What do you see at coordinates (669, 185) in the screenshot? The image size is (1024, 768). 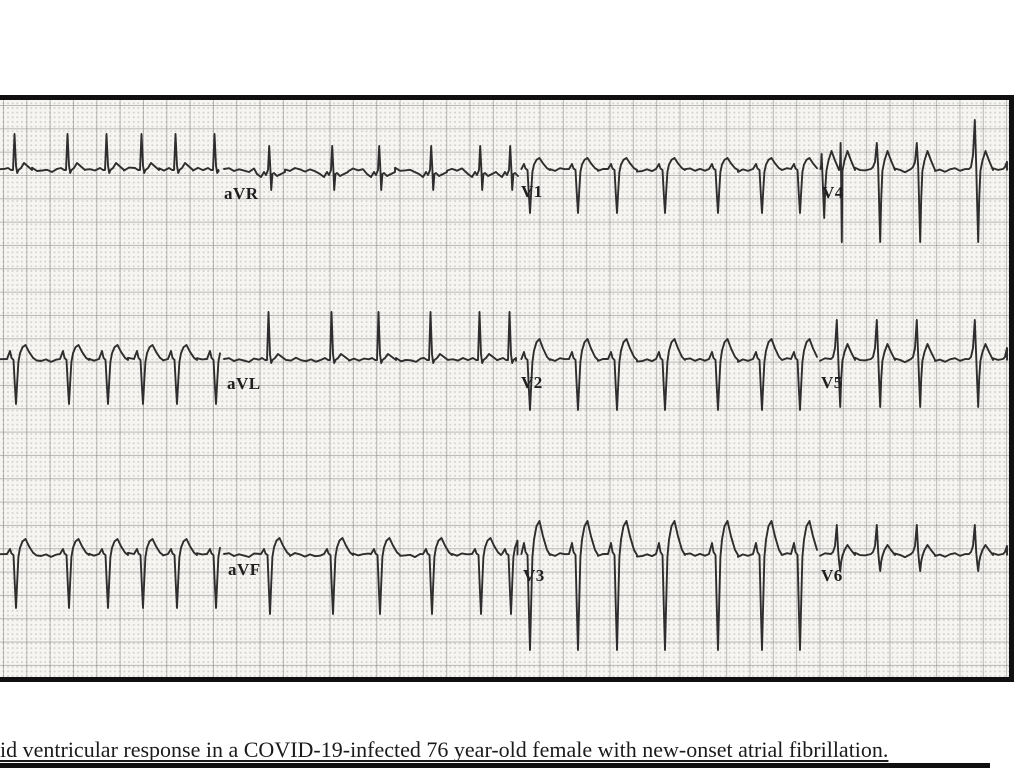 I see `ecg-trace-V1` at bounding box center [669, 185].